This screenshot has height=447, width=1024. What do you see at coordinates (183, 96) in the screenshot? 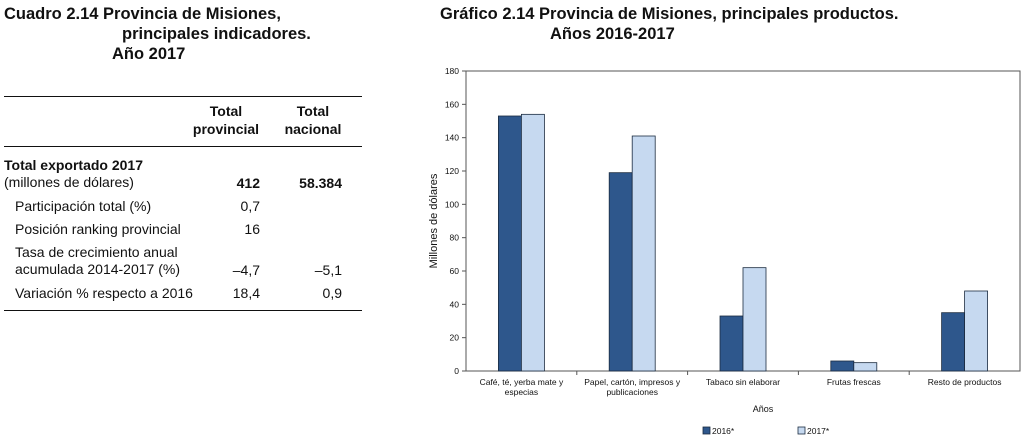
I see `table-top-rule` at bounding box center [183, 96].